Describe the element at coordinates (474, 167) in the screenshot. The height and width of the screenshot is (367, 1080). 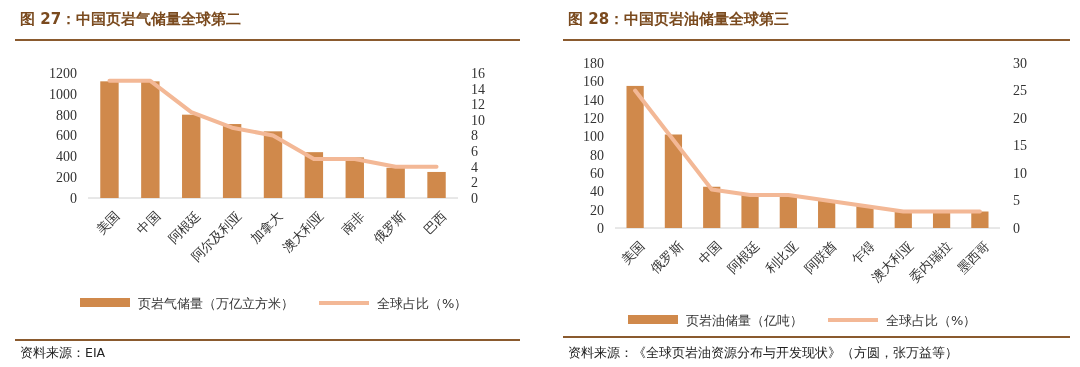
I see `y2-tick-label: 4` at that location.